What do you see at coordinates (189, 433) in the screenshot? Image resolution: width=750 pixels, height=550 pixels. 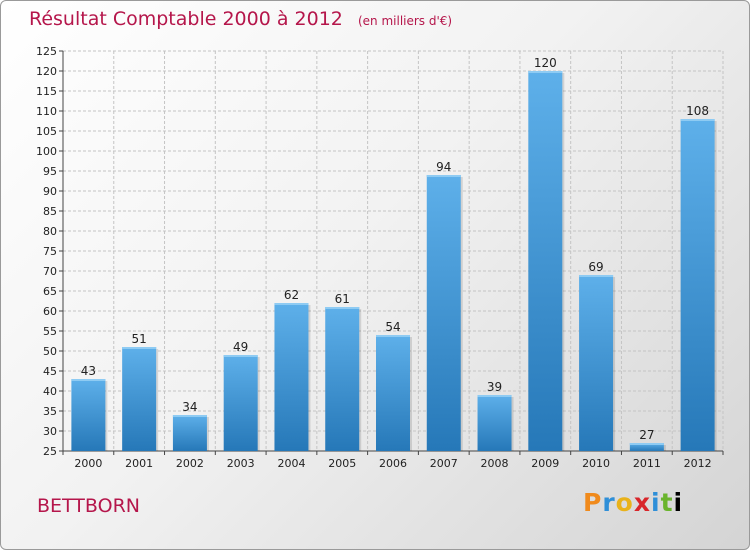 I see `bar-2002` at bounding box center [189, 433].